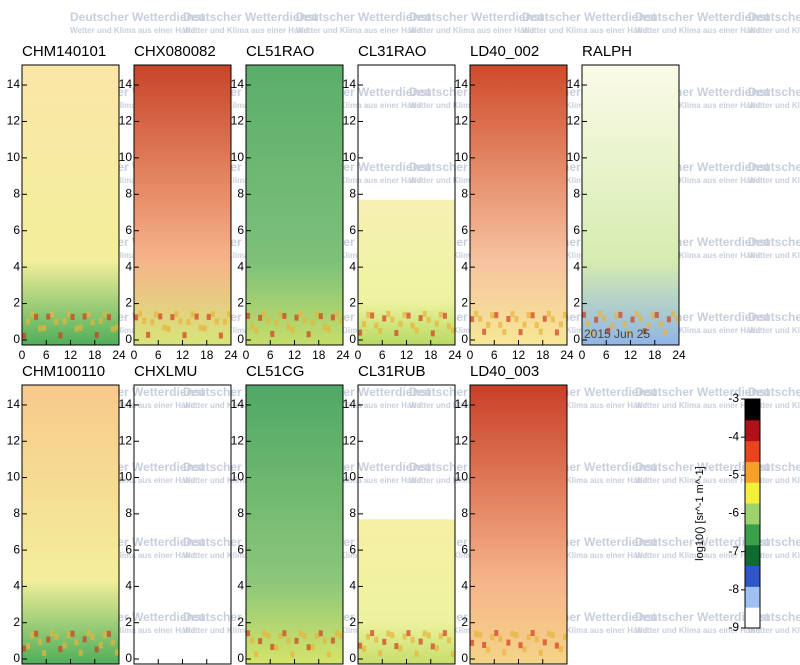 This screenshot has height=665, width=800. I want to click on x-tick-label: 0, so click(134, 355).